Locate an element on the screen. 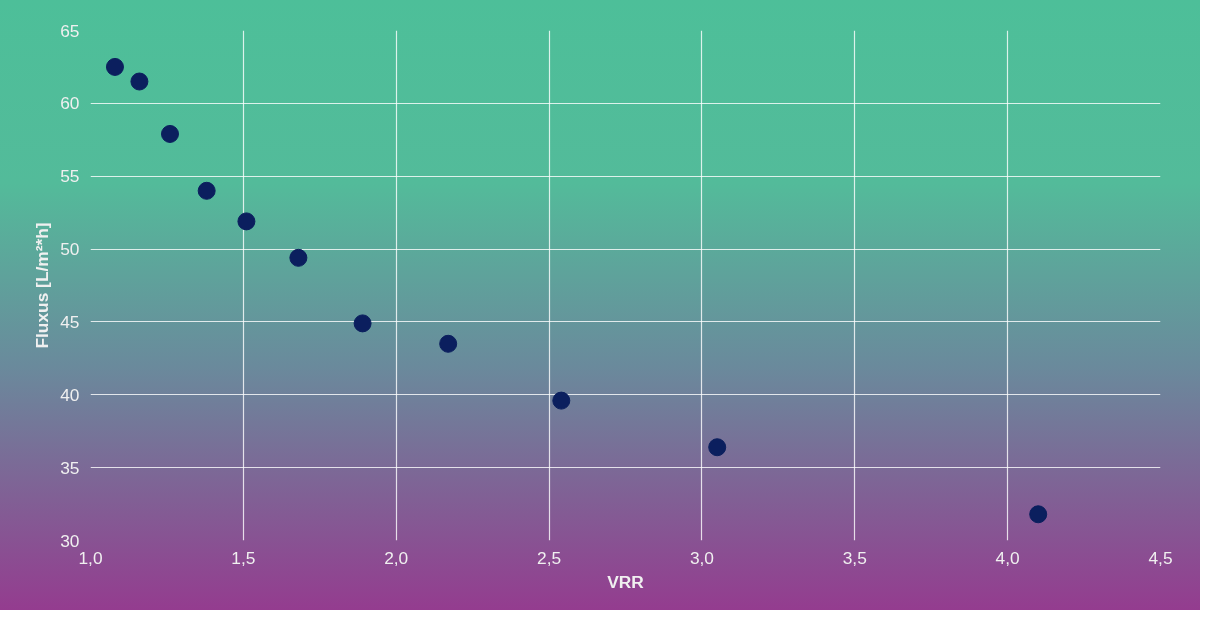 This screenshot has width=1213, height=618. y-tick-label: 40 is located at coordinates (70, 394).